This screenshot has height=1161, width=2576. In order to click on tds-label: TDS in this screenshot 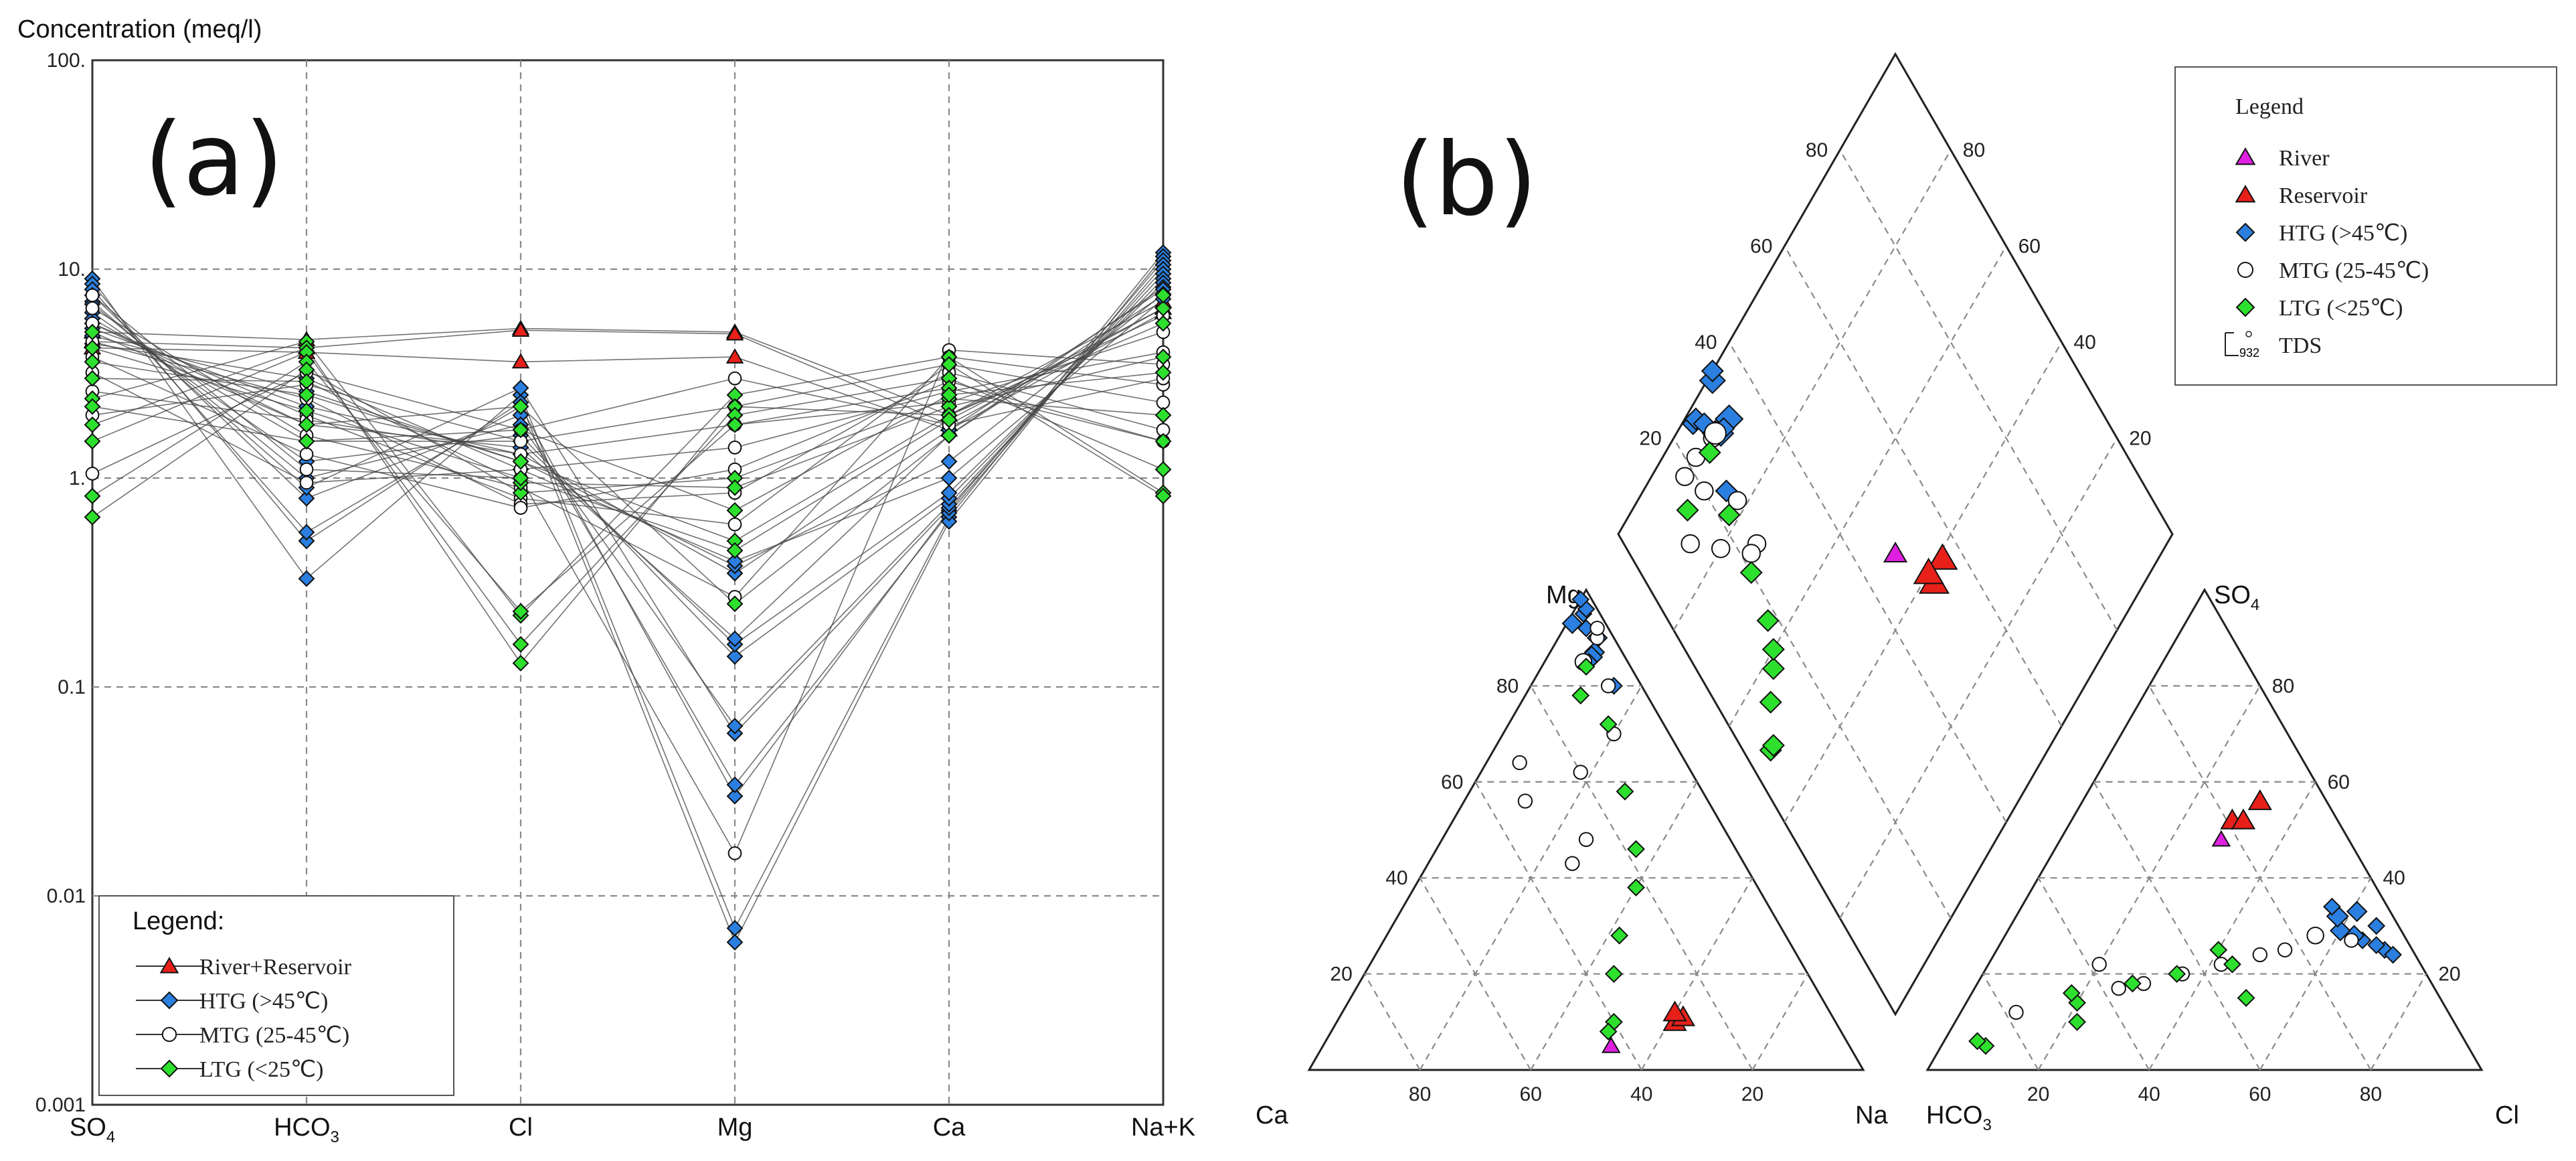, I will do `click(2300, 345)`.